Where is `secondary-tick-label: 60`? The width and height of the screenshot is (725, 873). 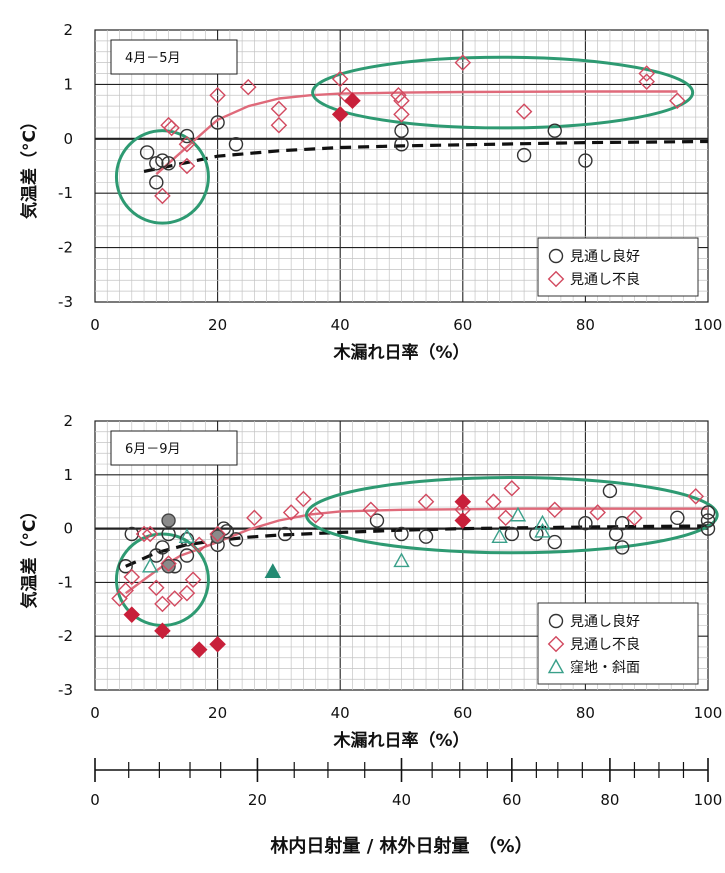 secondary-tick-label: 60 is located at coordinates (511, 800).